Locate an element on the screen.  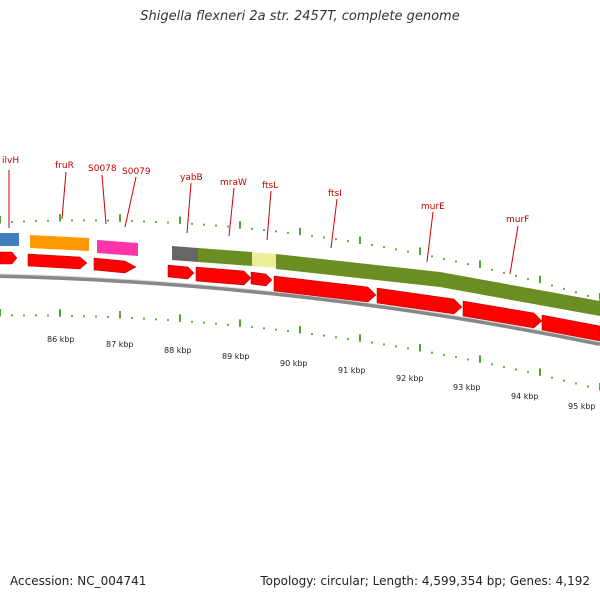
gene-label-murF: murF is located at coordinates (517, 220).